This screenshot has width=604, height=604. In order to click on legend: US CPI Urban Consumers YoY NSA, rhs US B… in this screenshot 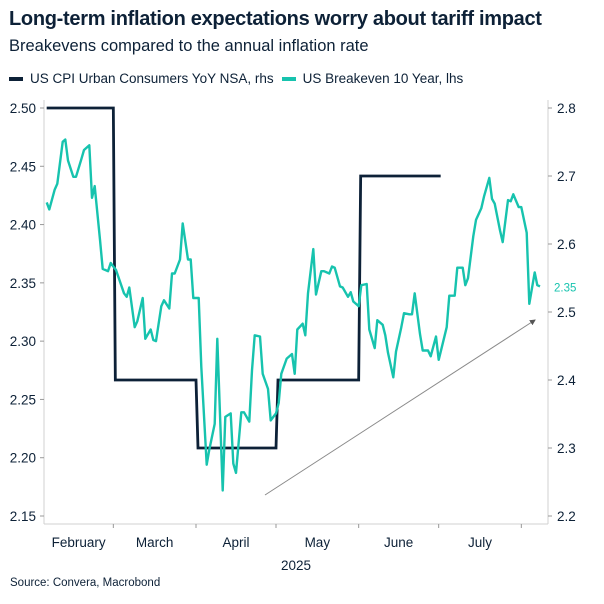, I will do `click(236, 78)`.